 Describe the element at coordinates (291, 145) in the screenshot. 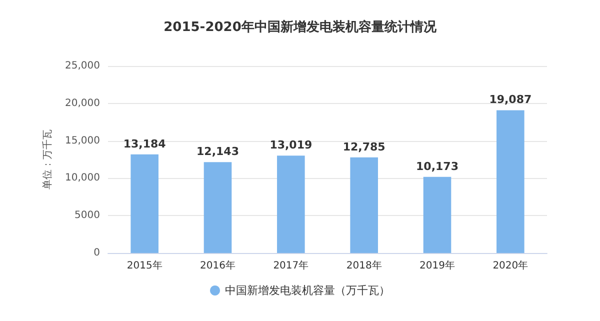

I see `text: 13,019` at that location.